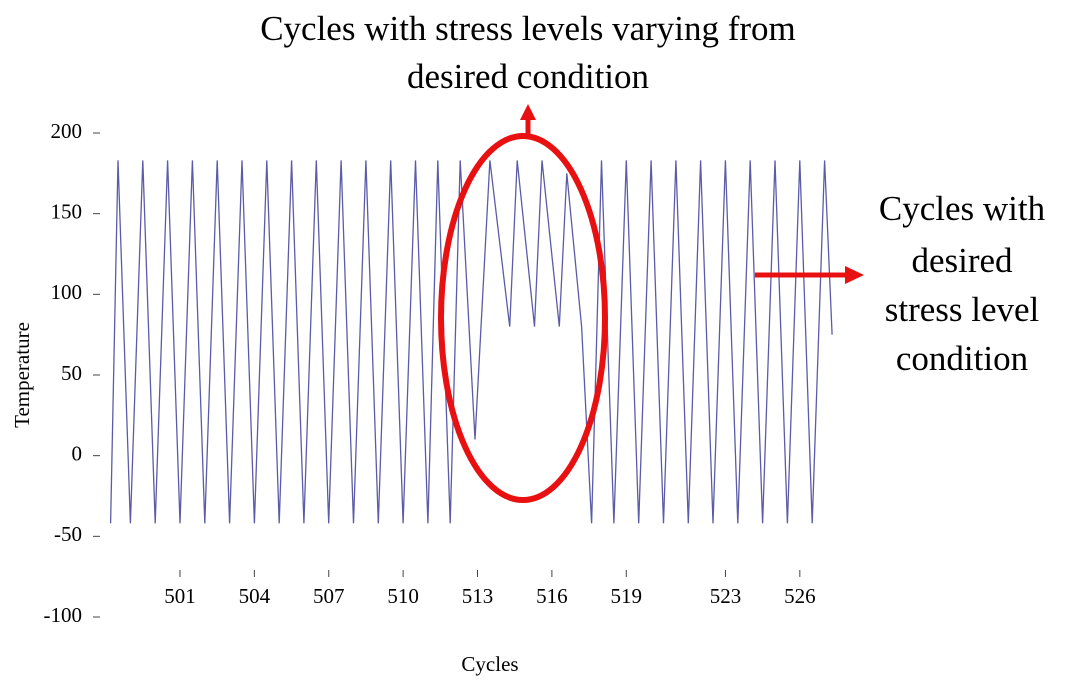 Image resolution: width=1070 pixels, height=683 pixels. I want to click on x-tick-label: 526, so click(800, 596).